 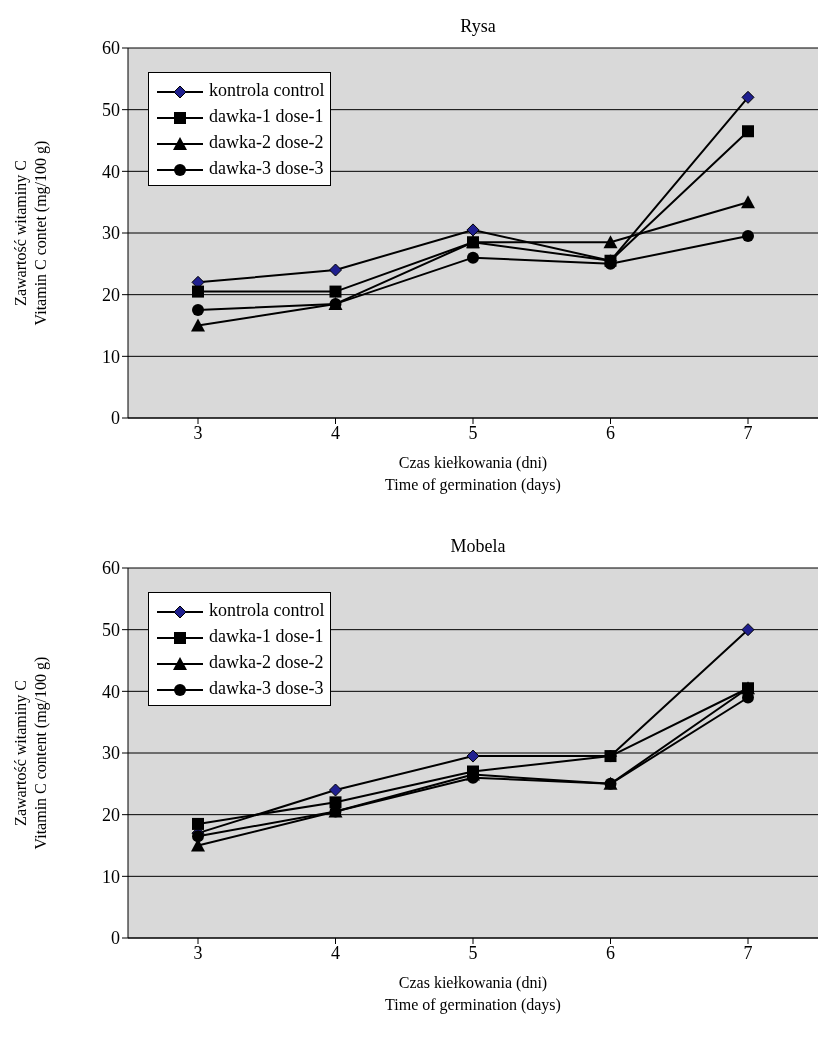 What do you see at coordinates (31, 233) in the screenshot?
I see `y-axis-title: Zawartość witaminy C Vitamin C contet (mg/100 g)` at bounding box center [31, 233].